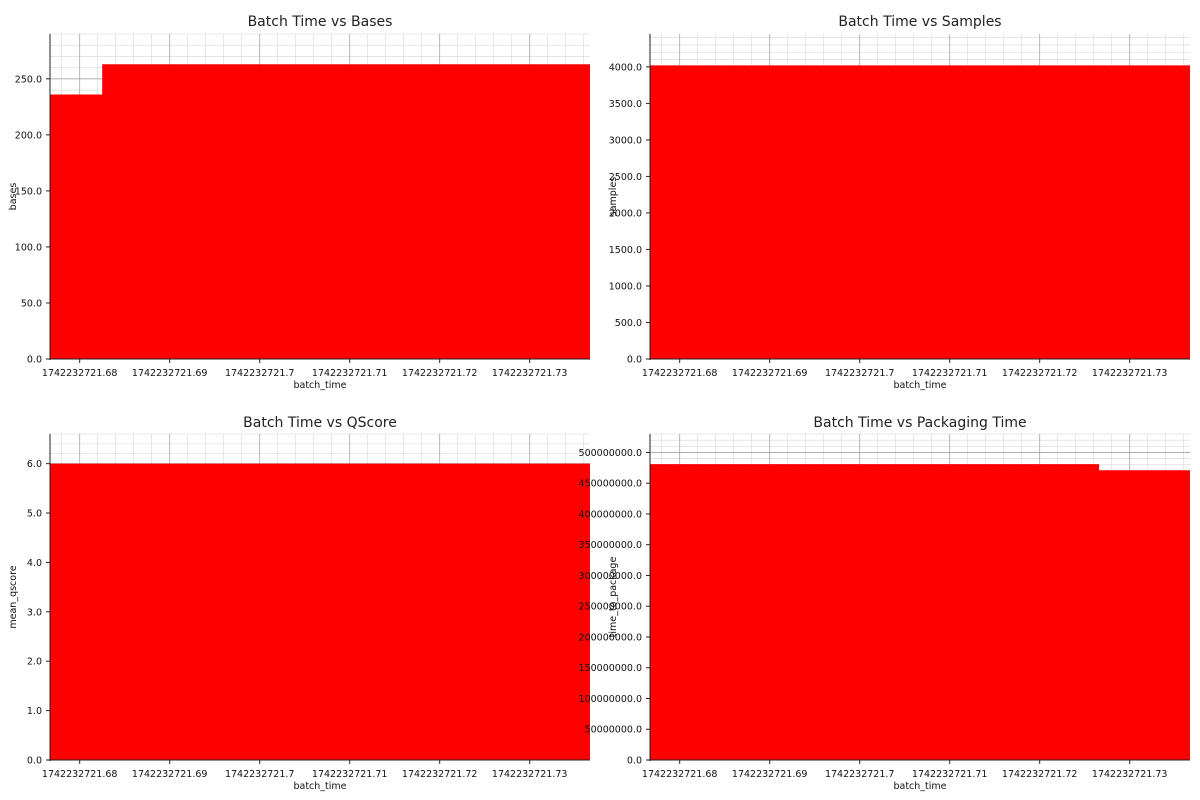 Image resolution: width=1200 pixels, height=800 pixels. What do you see at coordinates (610, 545) in the screenshot?
I see `y-tick-label: 350000000.0` at bounding box center [610, 545].